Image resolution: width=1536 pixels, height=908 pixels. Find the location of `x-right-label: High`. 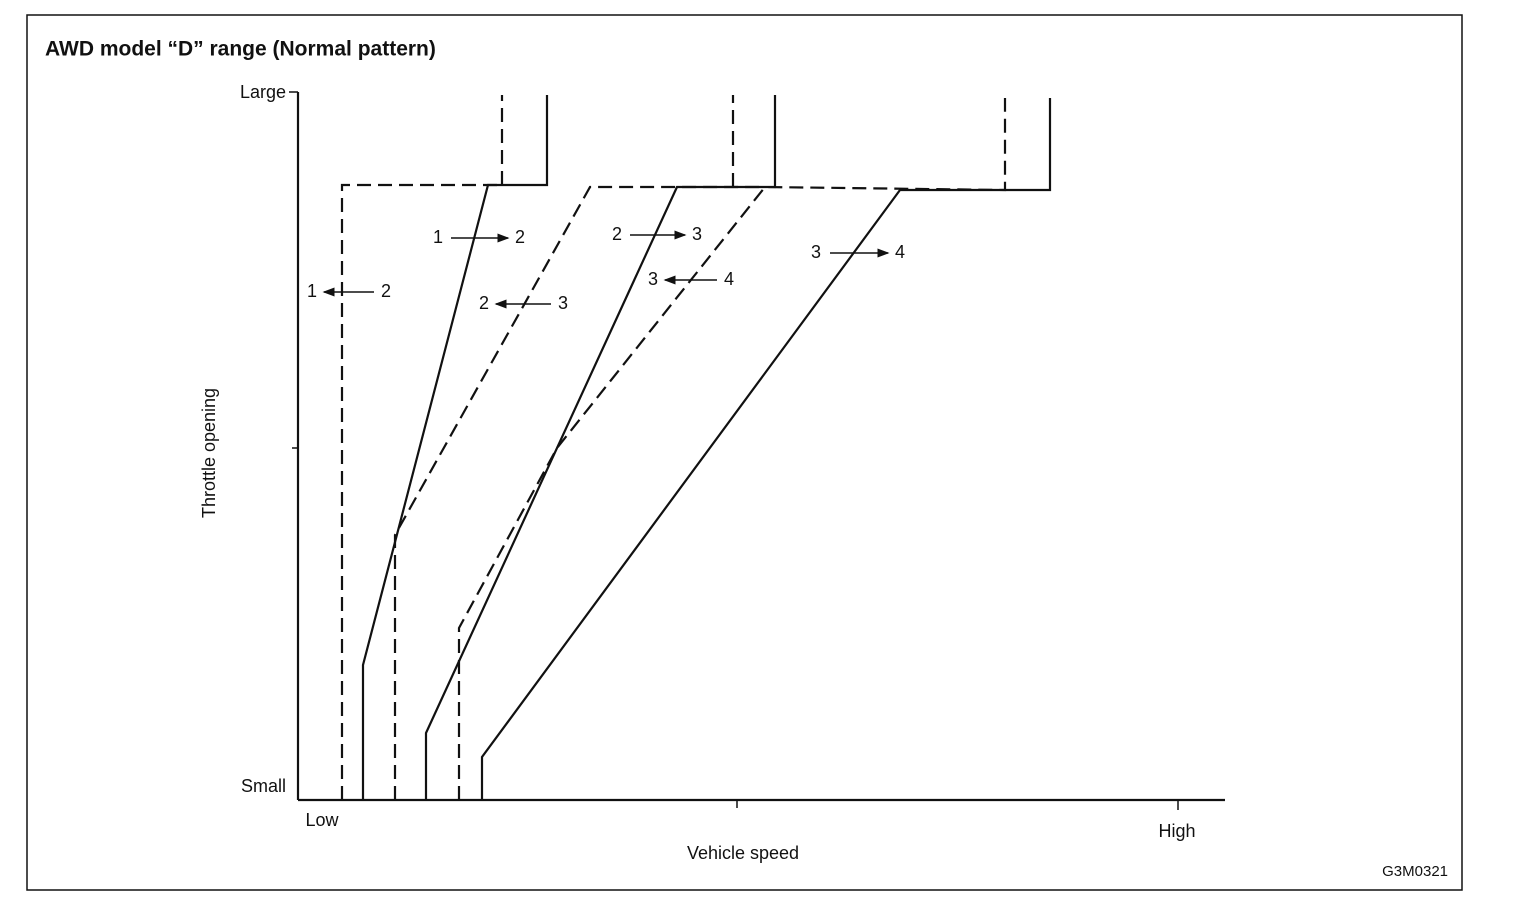

x-right-label: High is located at coordinates (1176, 831).